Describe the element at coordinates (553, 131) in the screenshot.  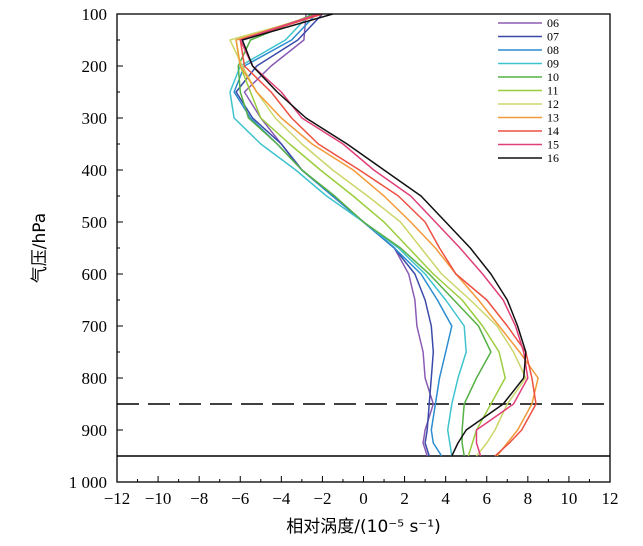
I see `legend-label-14: 14` at that location.